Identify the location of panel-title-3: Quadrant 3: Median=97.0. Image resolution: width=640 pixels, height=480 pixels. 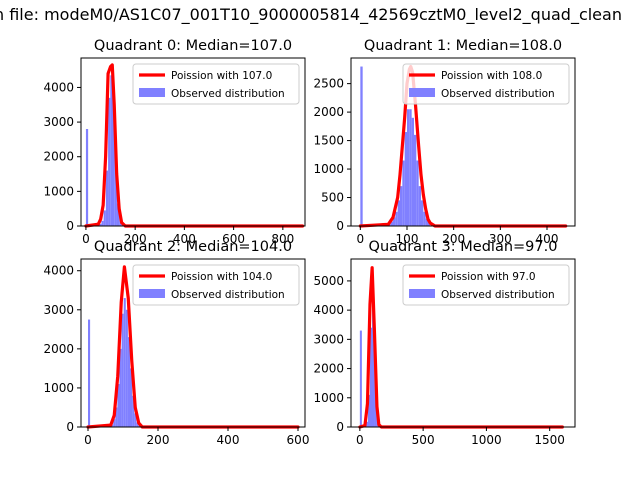
(463, 247).